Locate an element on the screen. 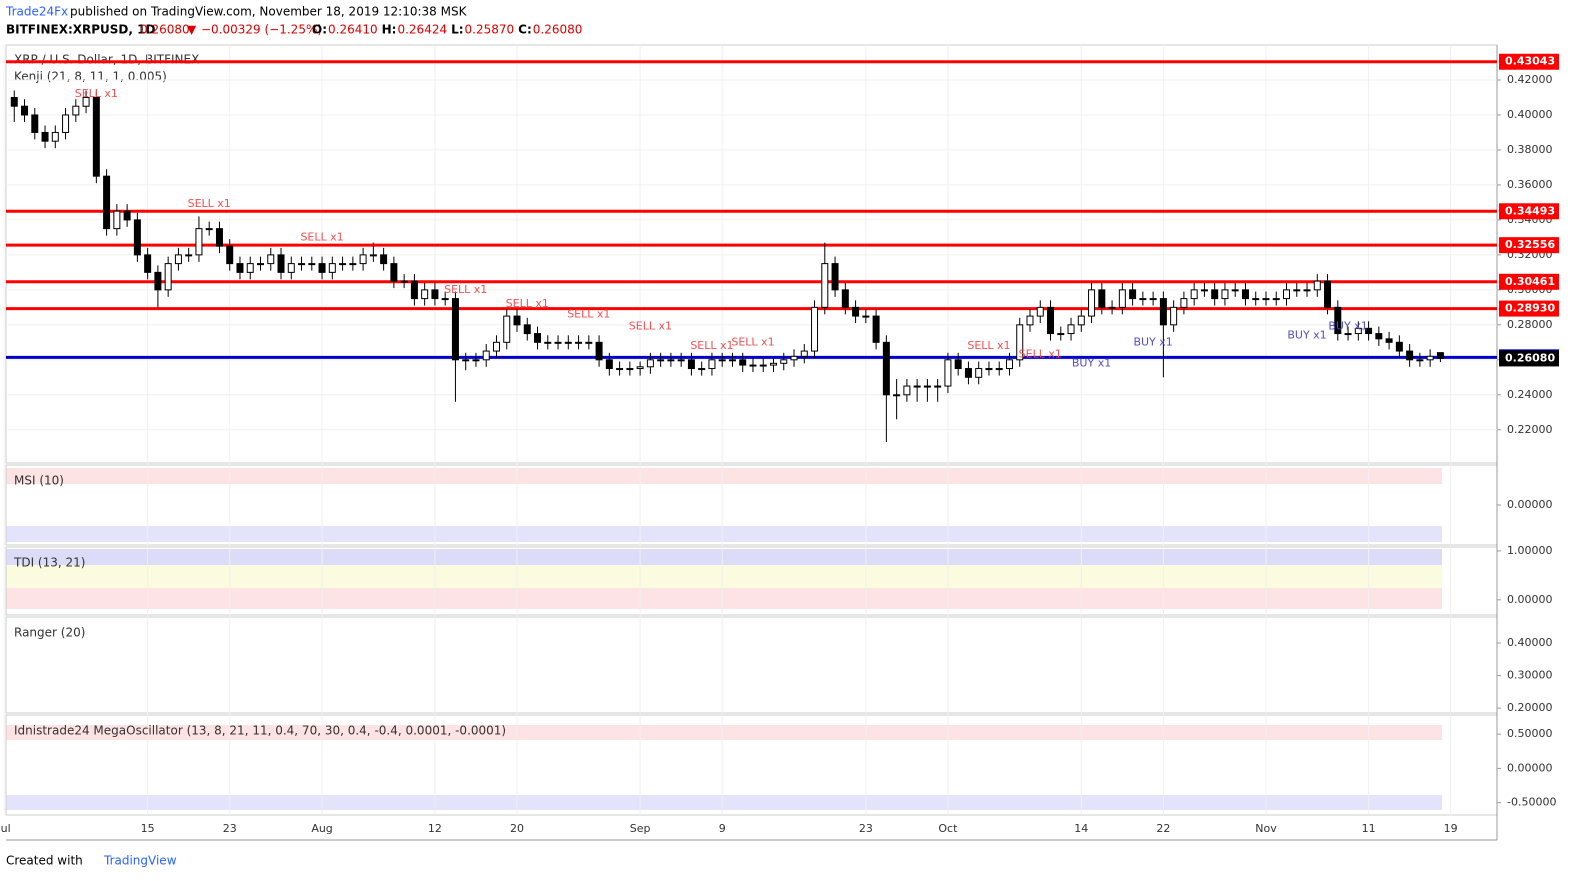 Image resolution: width=1572 pixels, height=881 pixels. x-tick-label: Nov is located at coordinates (1266, 828).